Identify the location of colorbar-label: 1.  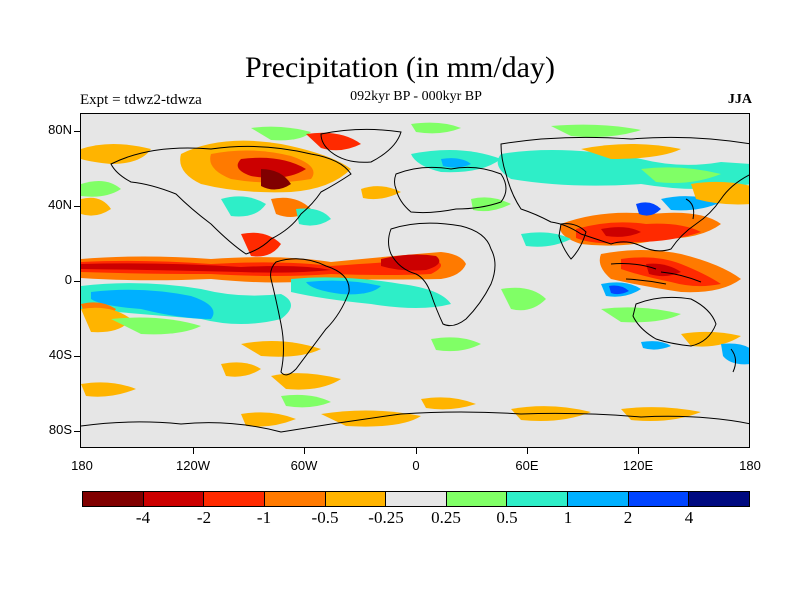
(568, 517).